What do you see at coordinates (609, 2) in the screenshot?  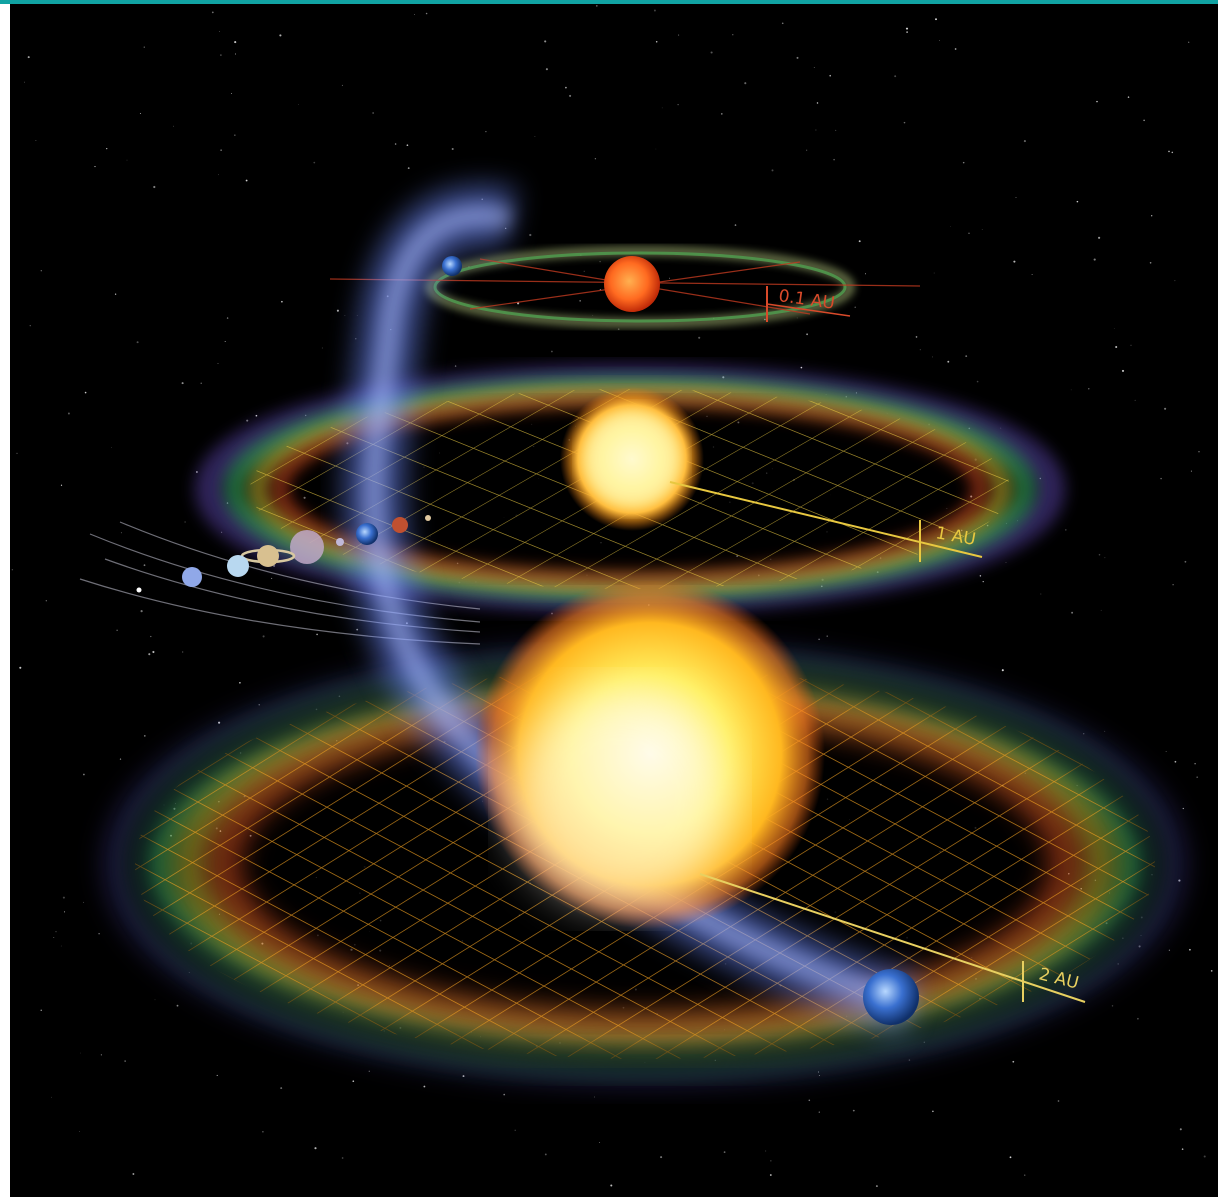 I see `top-border` at bounding box center [609, 2].